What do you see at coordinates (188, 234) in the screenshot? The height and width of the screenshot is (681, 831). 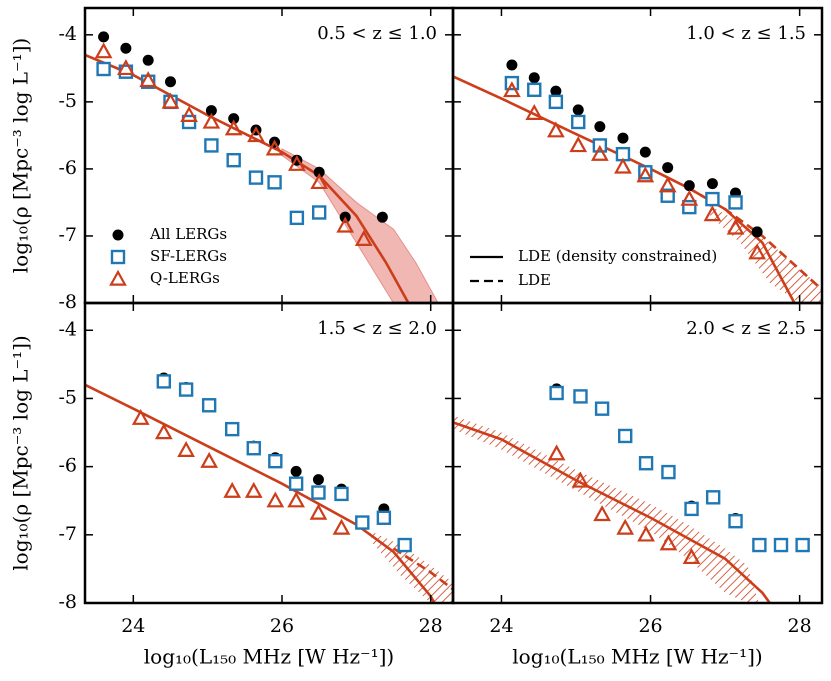 I see `legend-text: All LERGs` at bounding box center [188, 234].